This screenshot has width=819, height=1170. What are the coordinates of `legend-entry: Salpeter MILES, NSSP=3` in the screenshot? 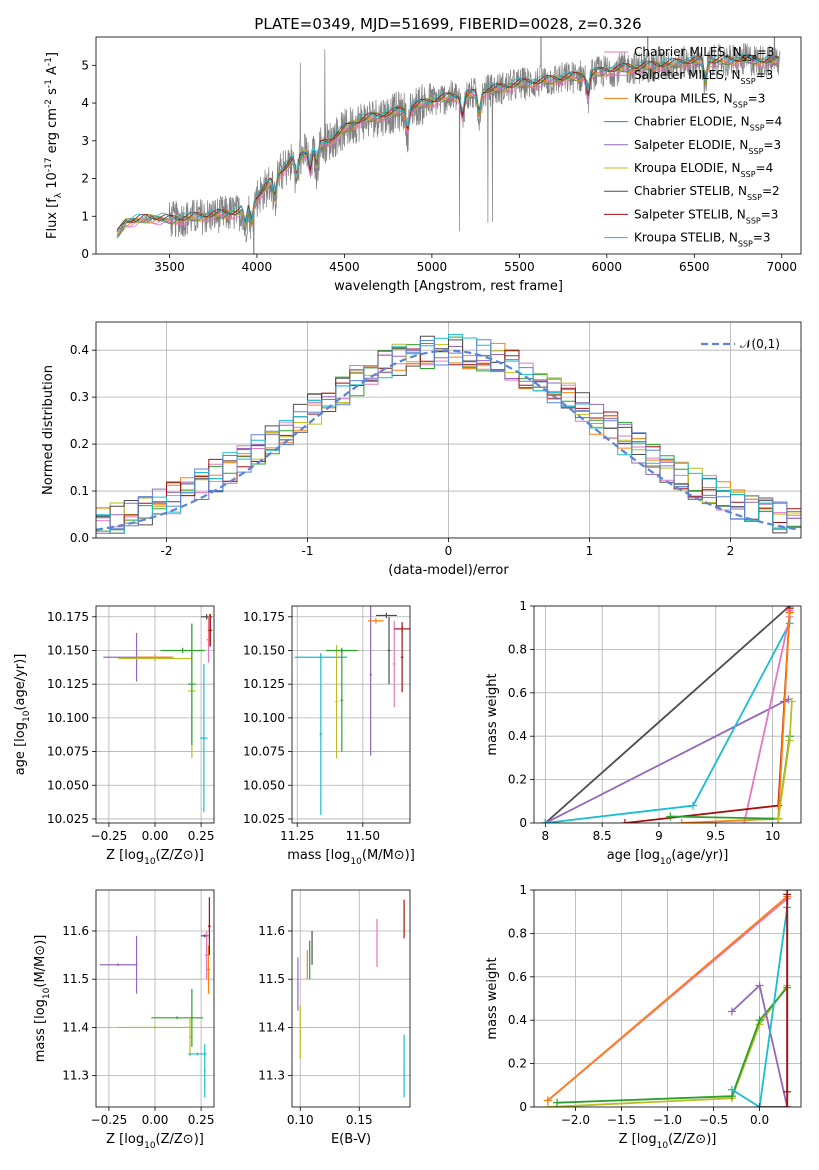 It's located at (703, 77).